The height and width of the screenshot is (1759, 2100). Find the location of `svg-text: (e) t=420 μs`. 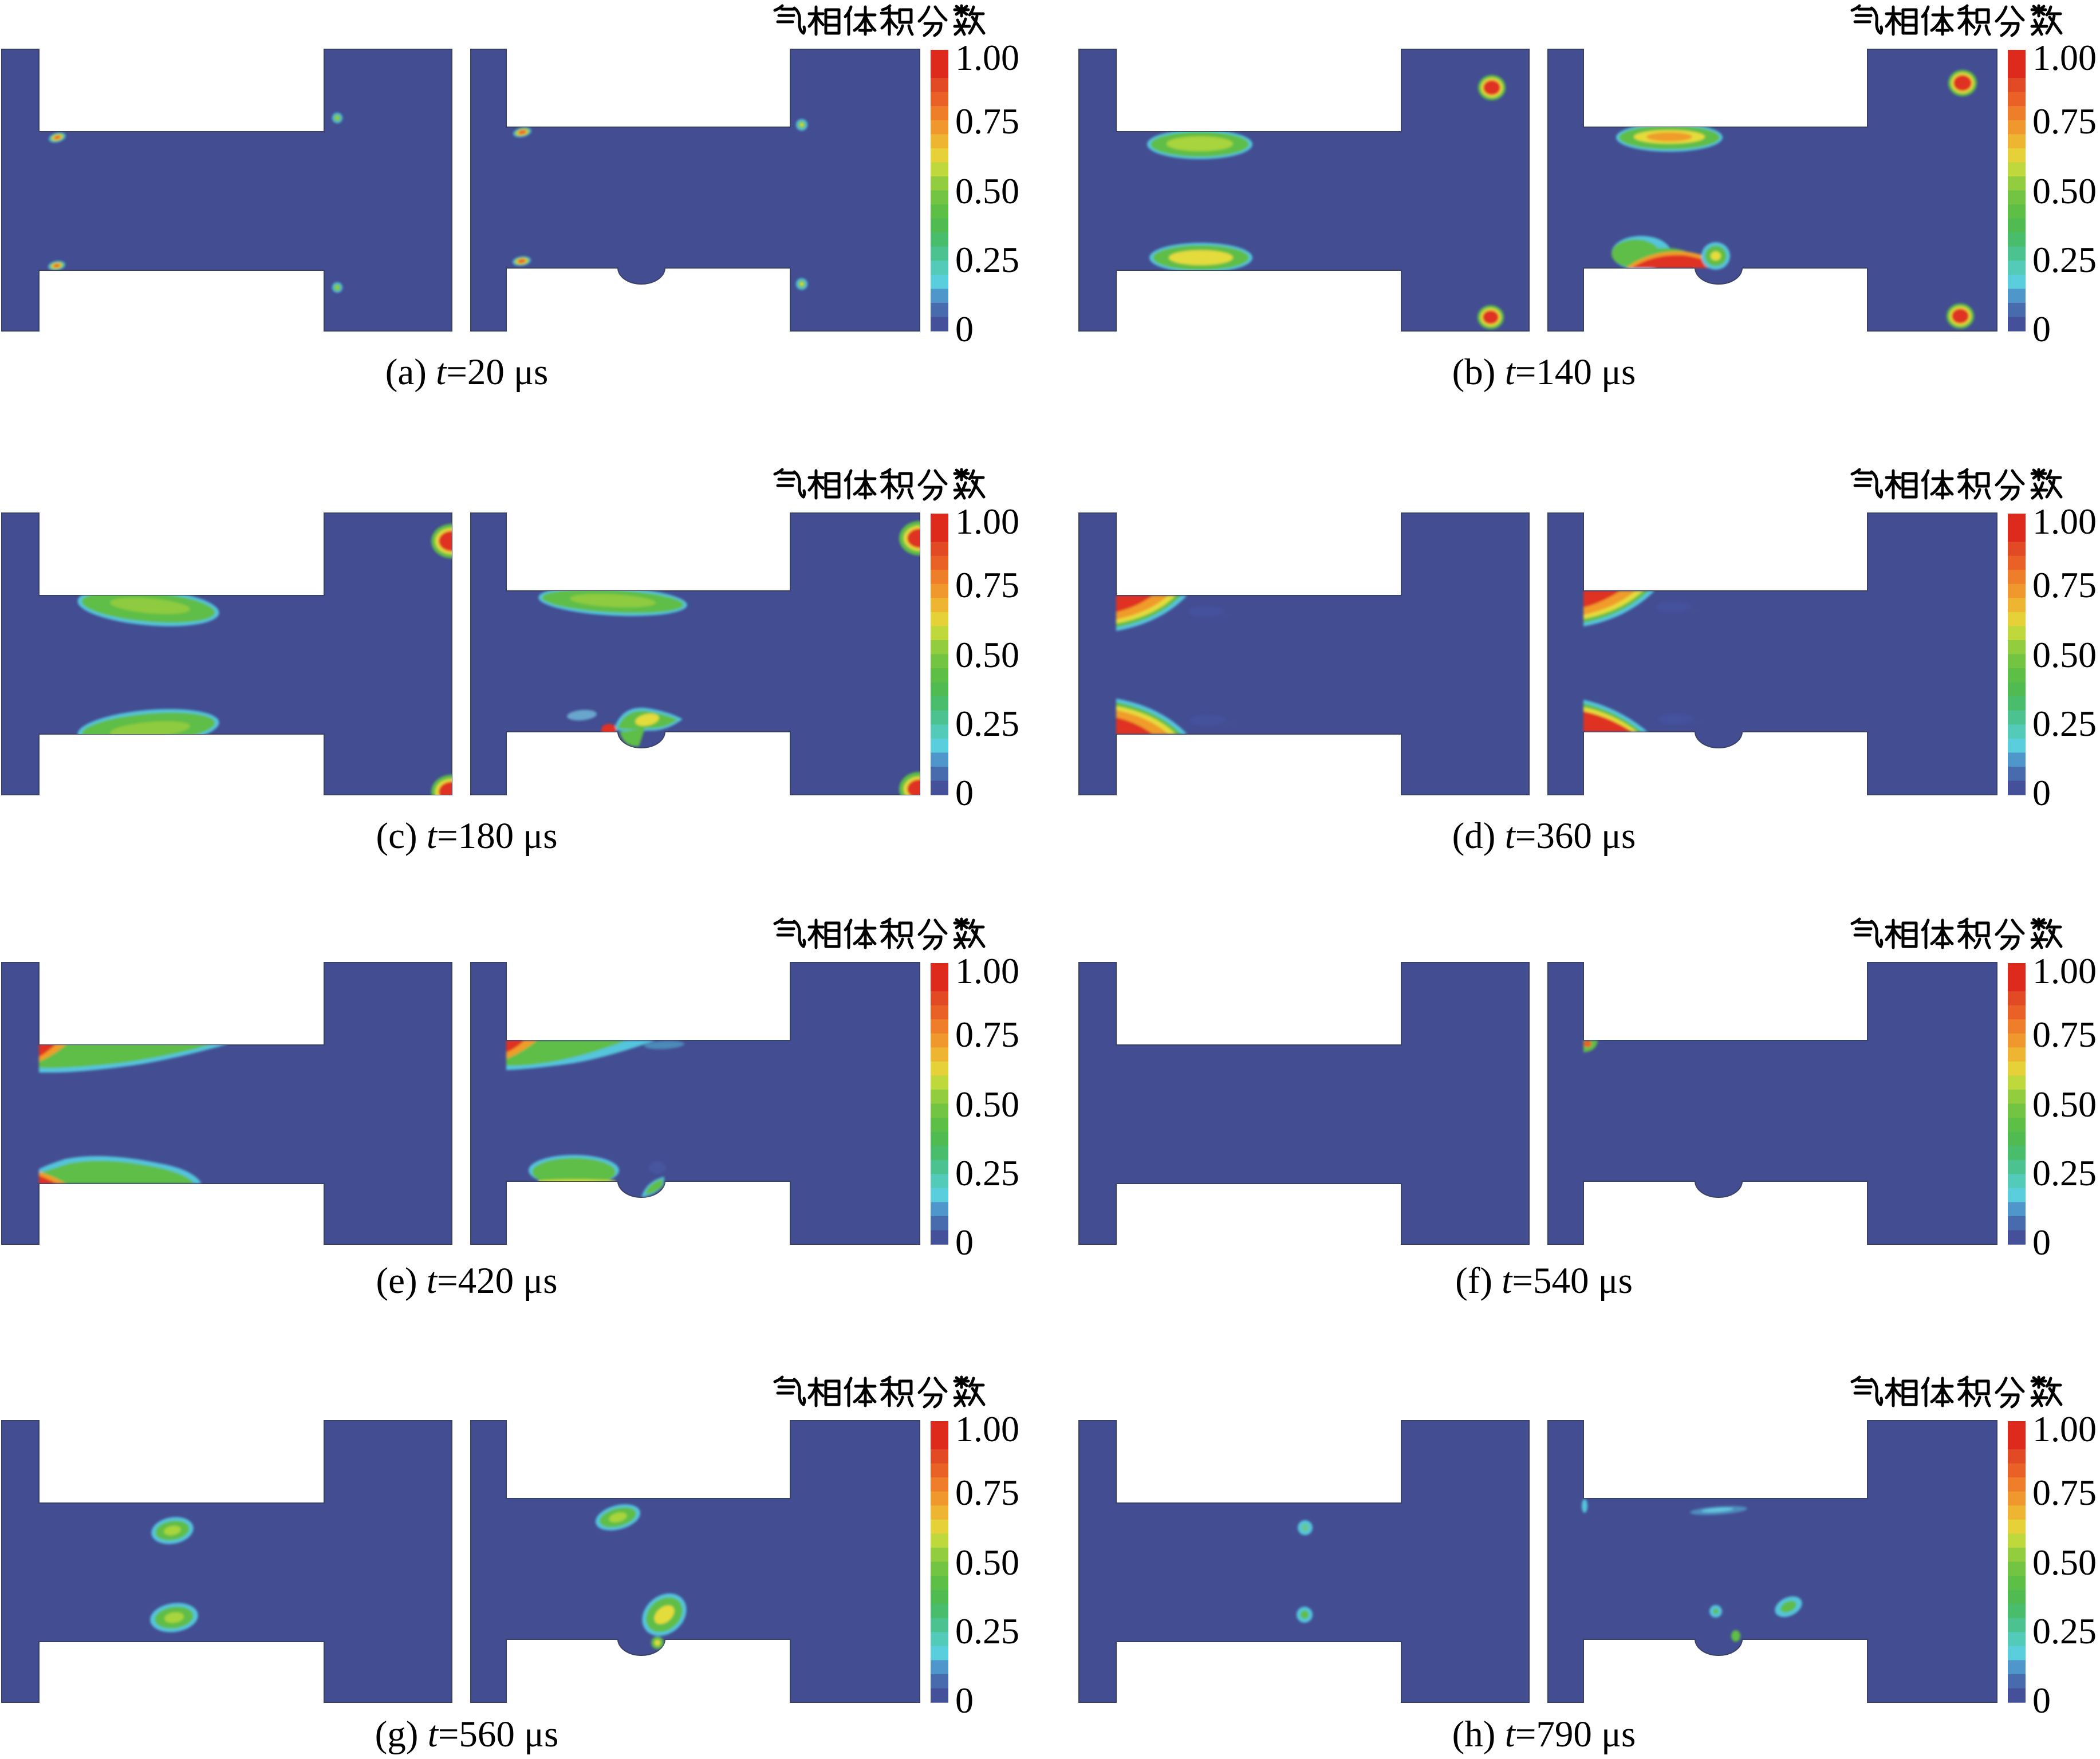

svg-text: (e) t=420 μs is located at coordinates (466, 1280).